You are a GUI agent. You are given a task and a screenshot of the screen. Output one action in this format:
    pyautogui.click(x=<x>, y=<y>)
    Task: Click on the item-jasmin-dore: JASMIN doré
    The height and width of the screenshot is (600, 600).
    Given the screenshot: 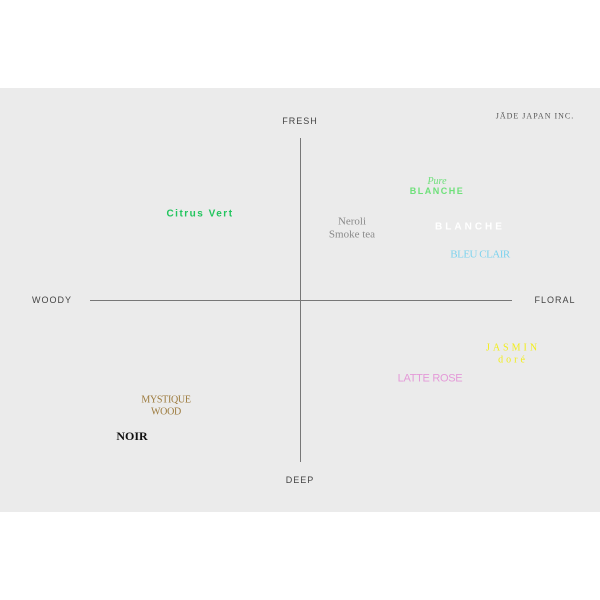 What is the action you would take?
    pyautogui.click(x=513, y=354)
    